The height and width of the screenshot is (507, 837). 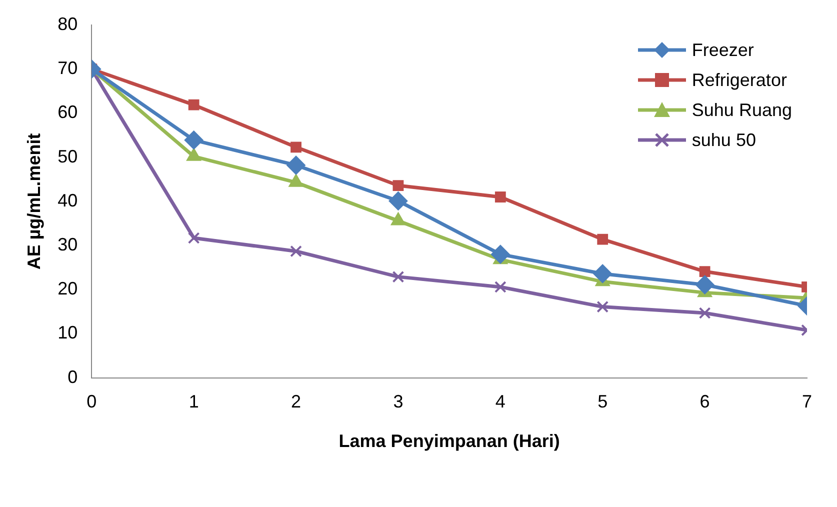 I want to click on x-tick-label: 2, so click(x=296, y=402).